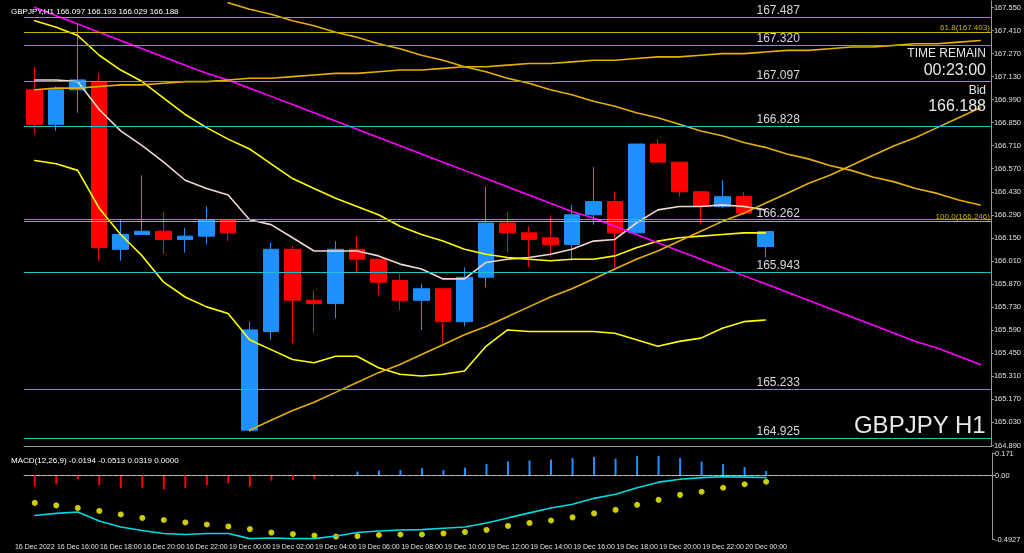 The height and width of the screenshot is (553, 1024). Describe the element at coordinates (955, 69) in the screenshot. I see `annotation: 00:23:00` at that location.